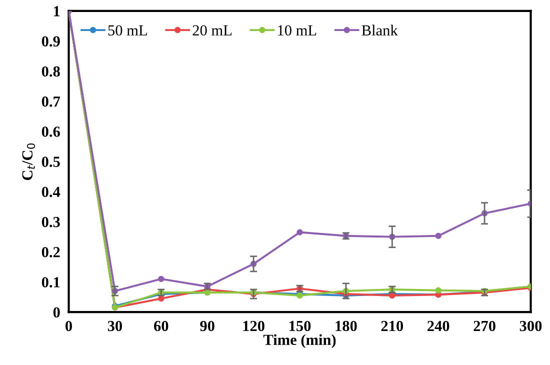 The height and width of the screenshot is (365, 550). I want to click on x-tick-label: 150, so click(300, 326).